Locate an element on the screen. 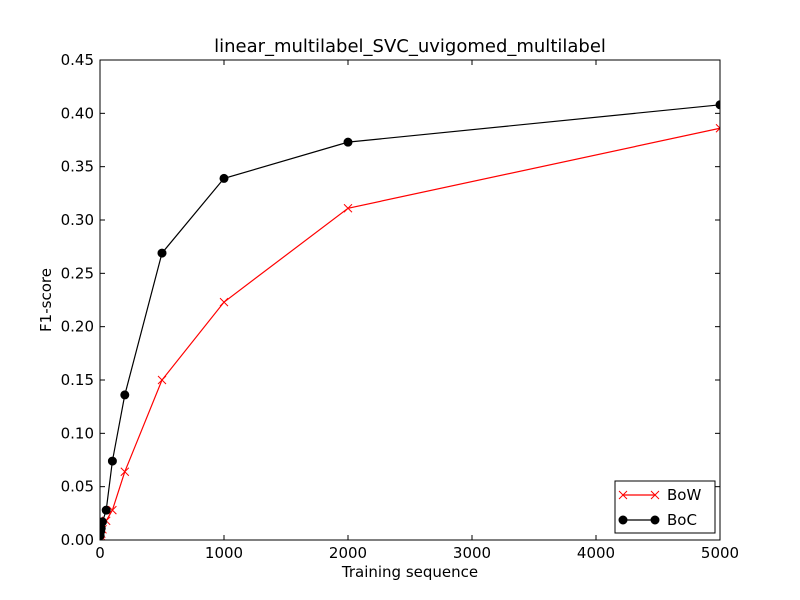  y-tick-label: 0.05 is located at coordinates (77, 487).